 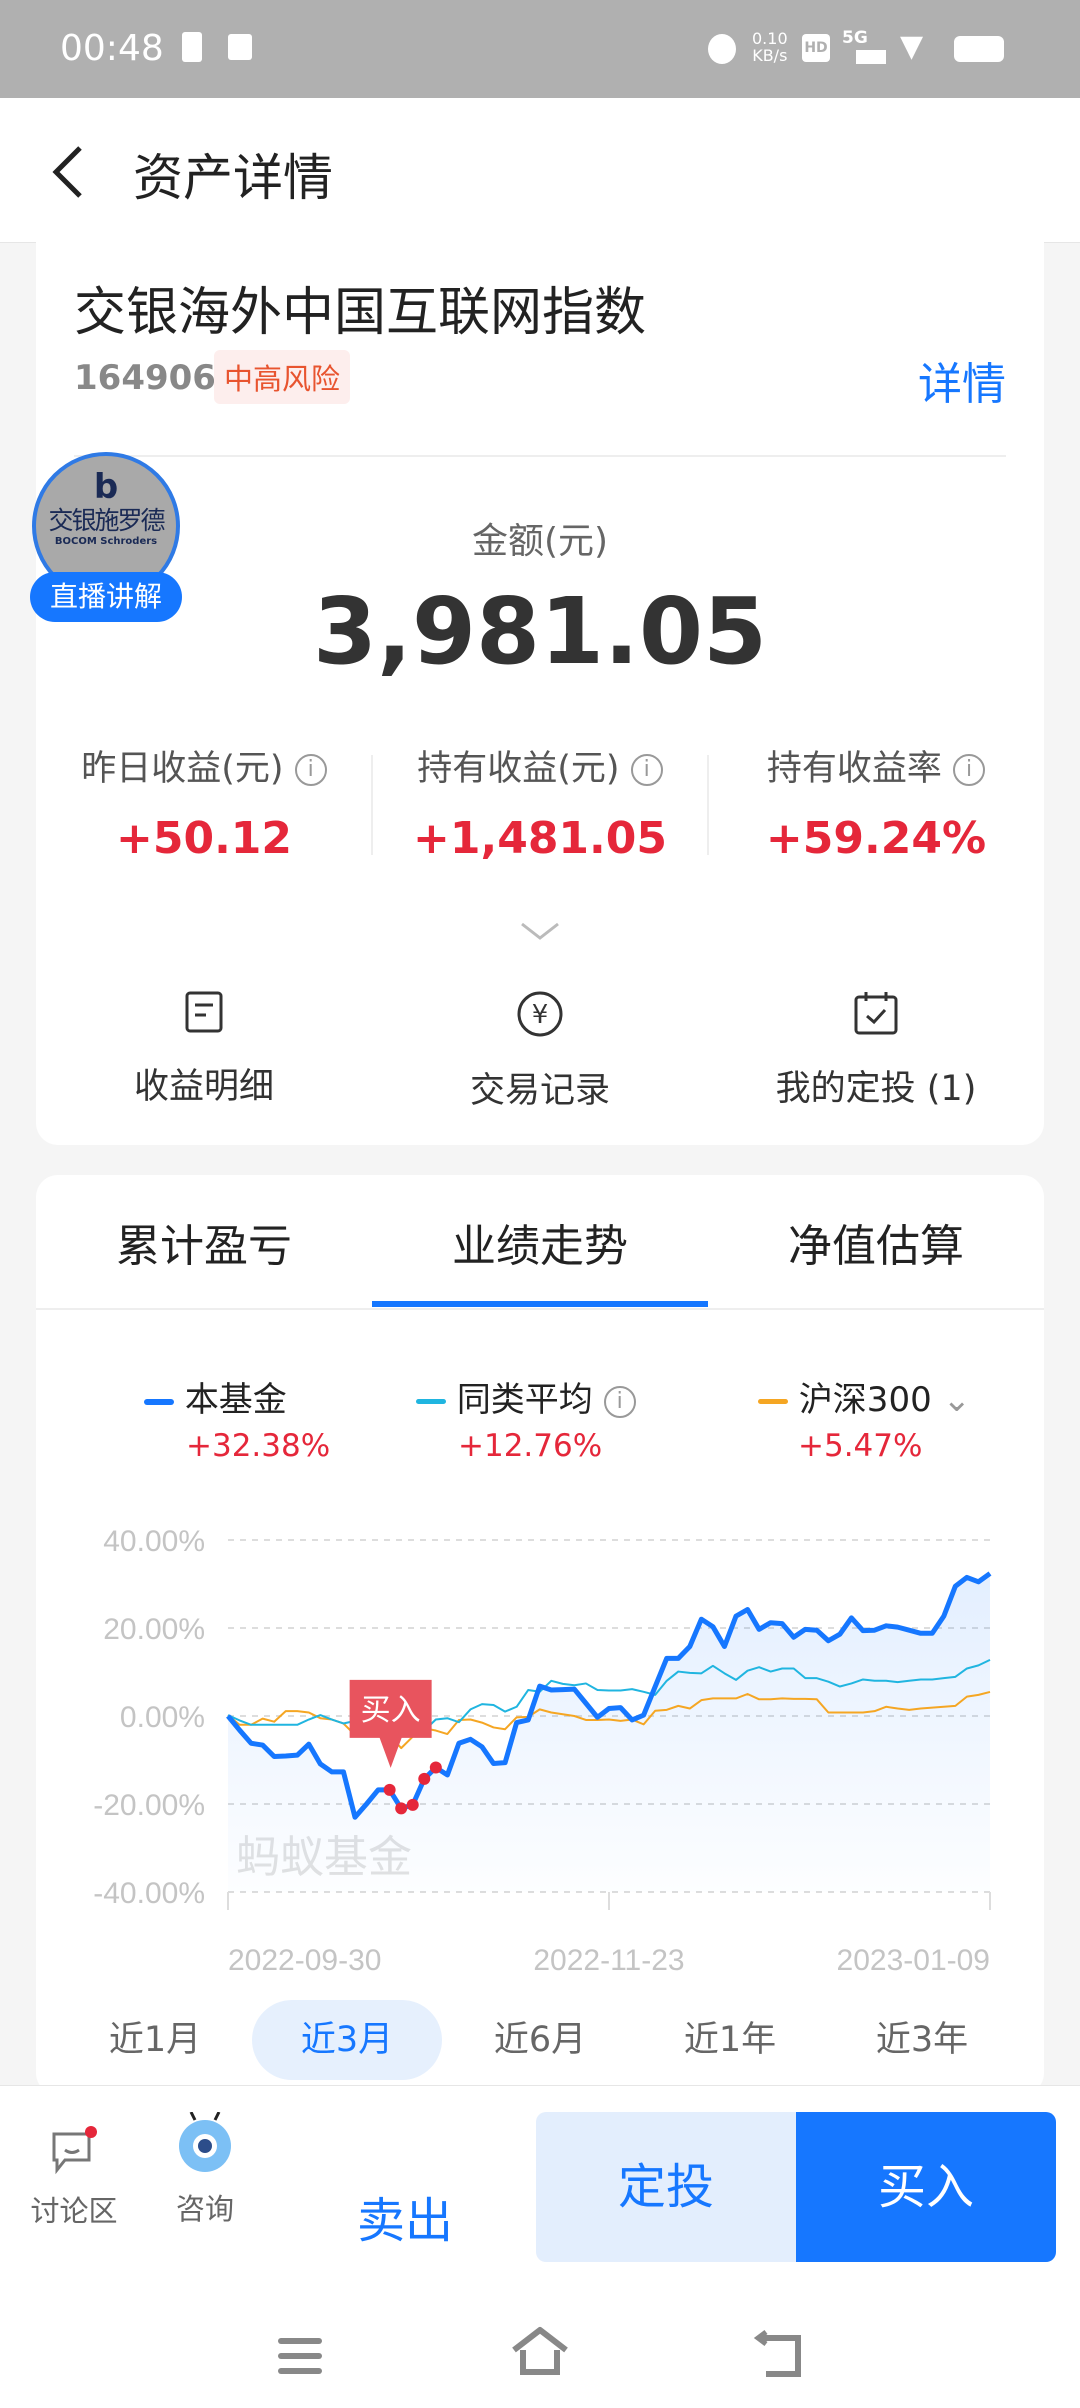 What do you see at coordinates (182, 769) in the screenshot?
I see `stat-label: 昨日收益(元)` at bounding box center [182, 769].